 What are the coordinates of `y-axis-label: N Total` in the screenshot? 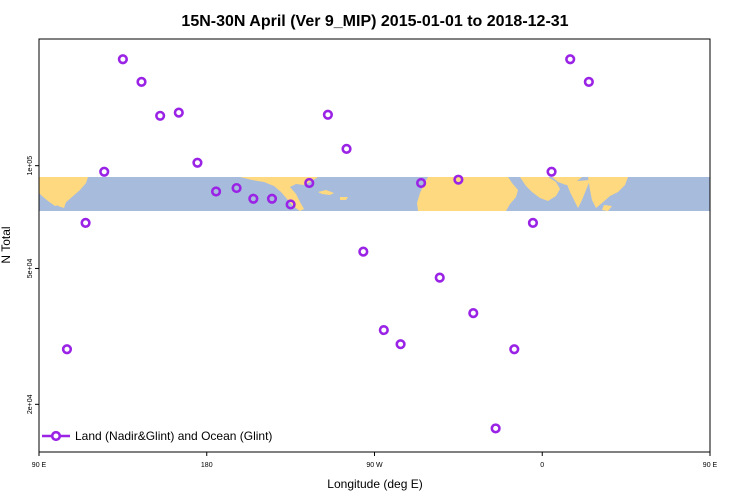 It's located at (6, 244).